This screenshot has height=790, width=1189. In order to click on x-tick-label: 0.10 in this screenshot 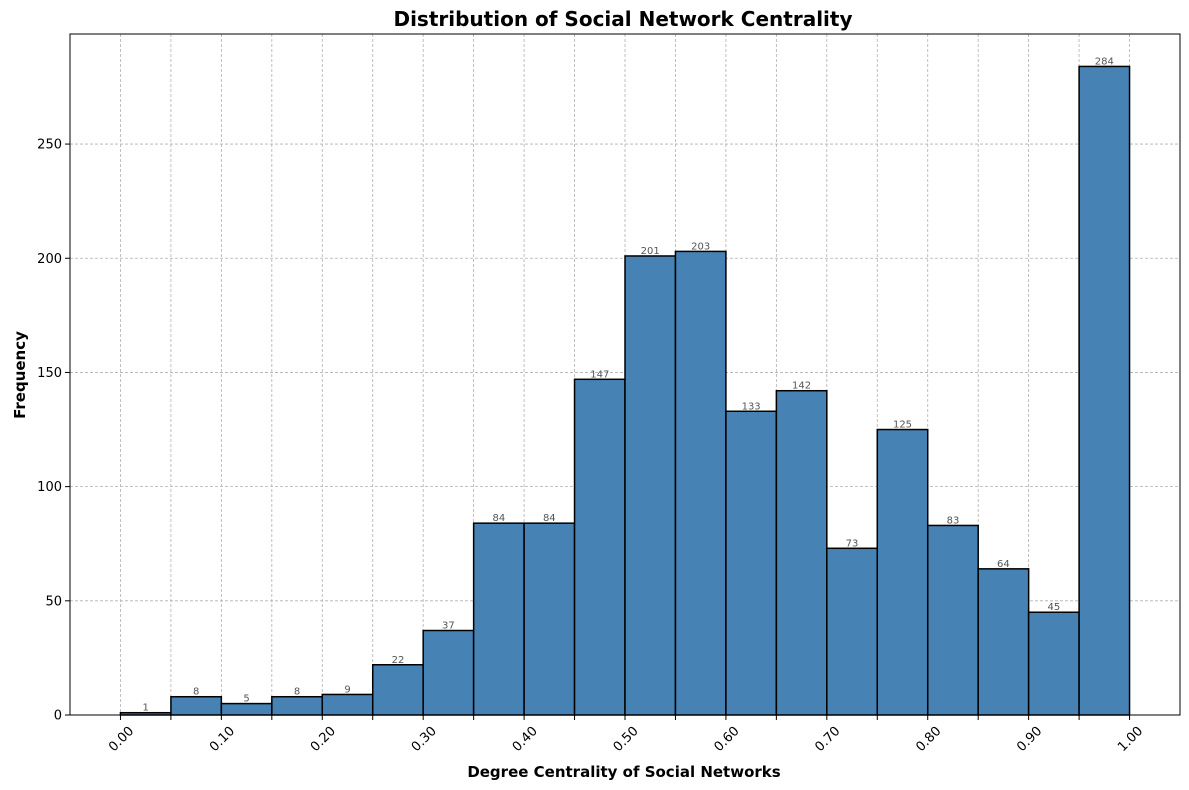, I will do `click(222, 739)`.